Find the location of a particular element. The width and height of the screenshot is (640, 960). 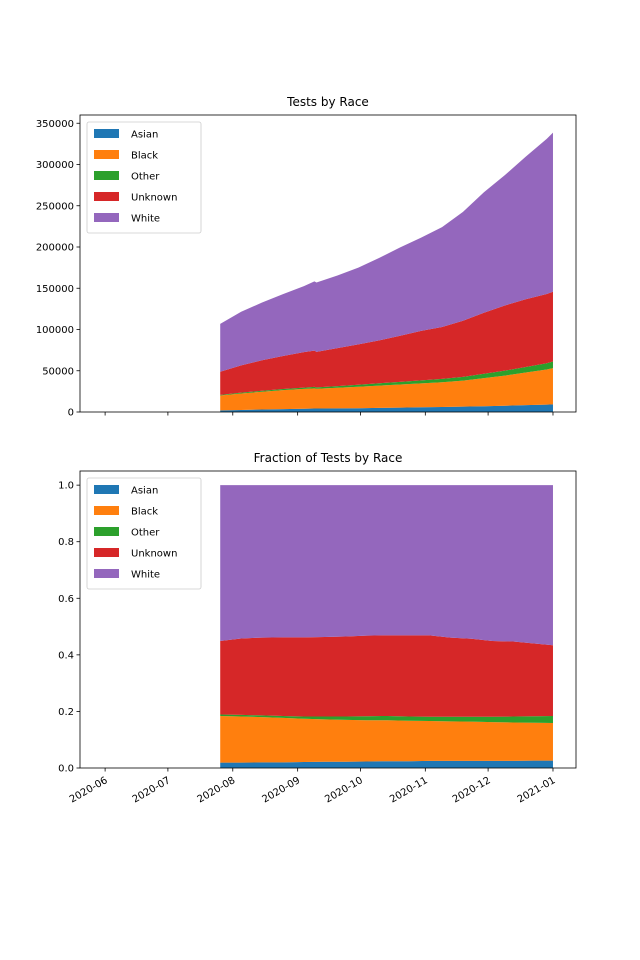

x-tick-label: 2020-06 is located at coordinates (89, 790).